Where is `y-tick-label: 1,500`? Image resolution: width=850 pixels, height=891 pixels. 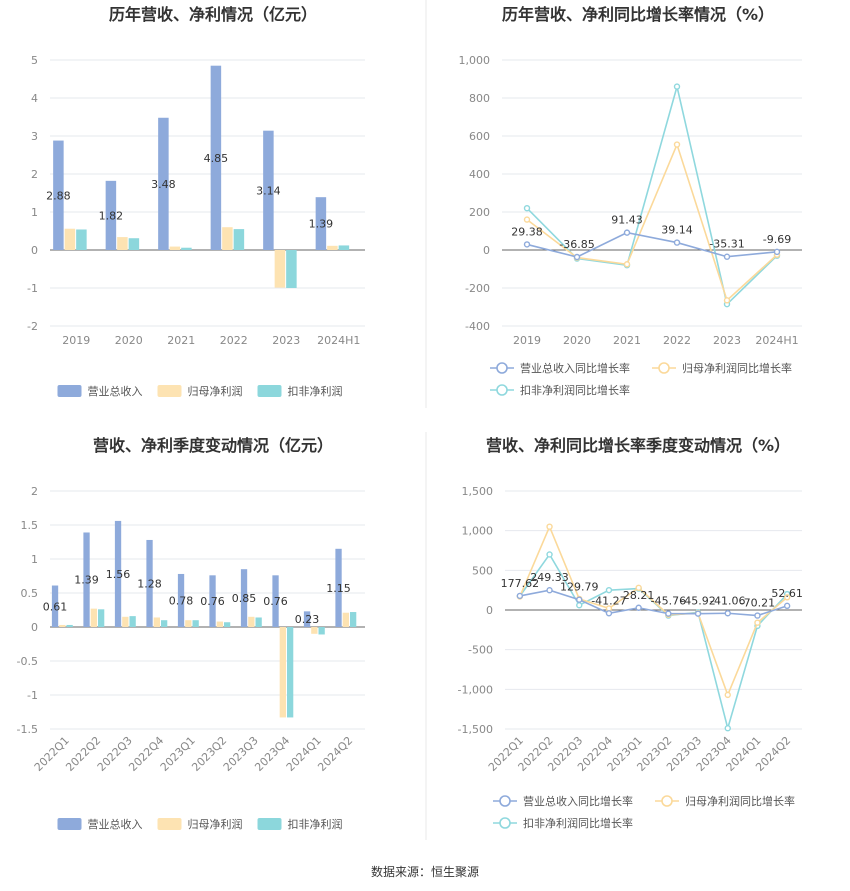 y-tick-label: 1,500 is located at coordinates (478, 491).